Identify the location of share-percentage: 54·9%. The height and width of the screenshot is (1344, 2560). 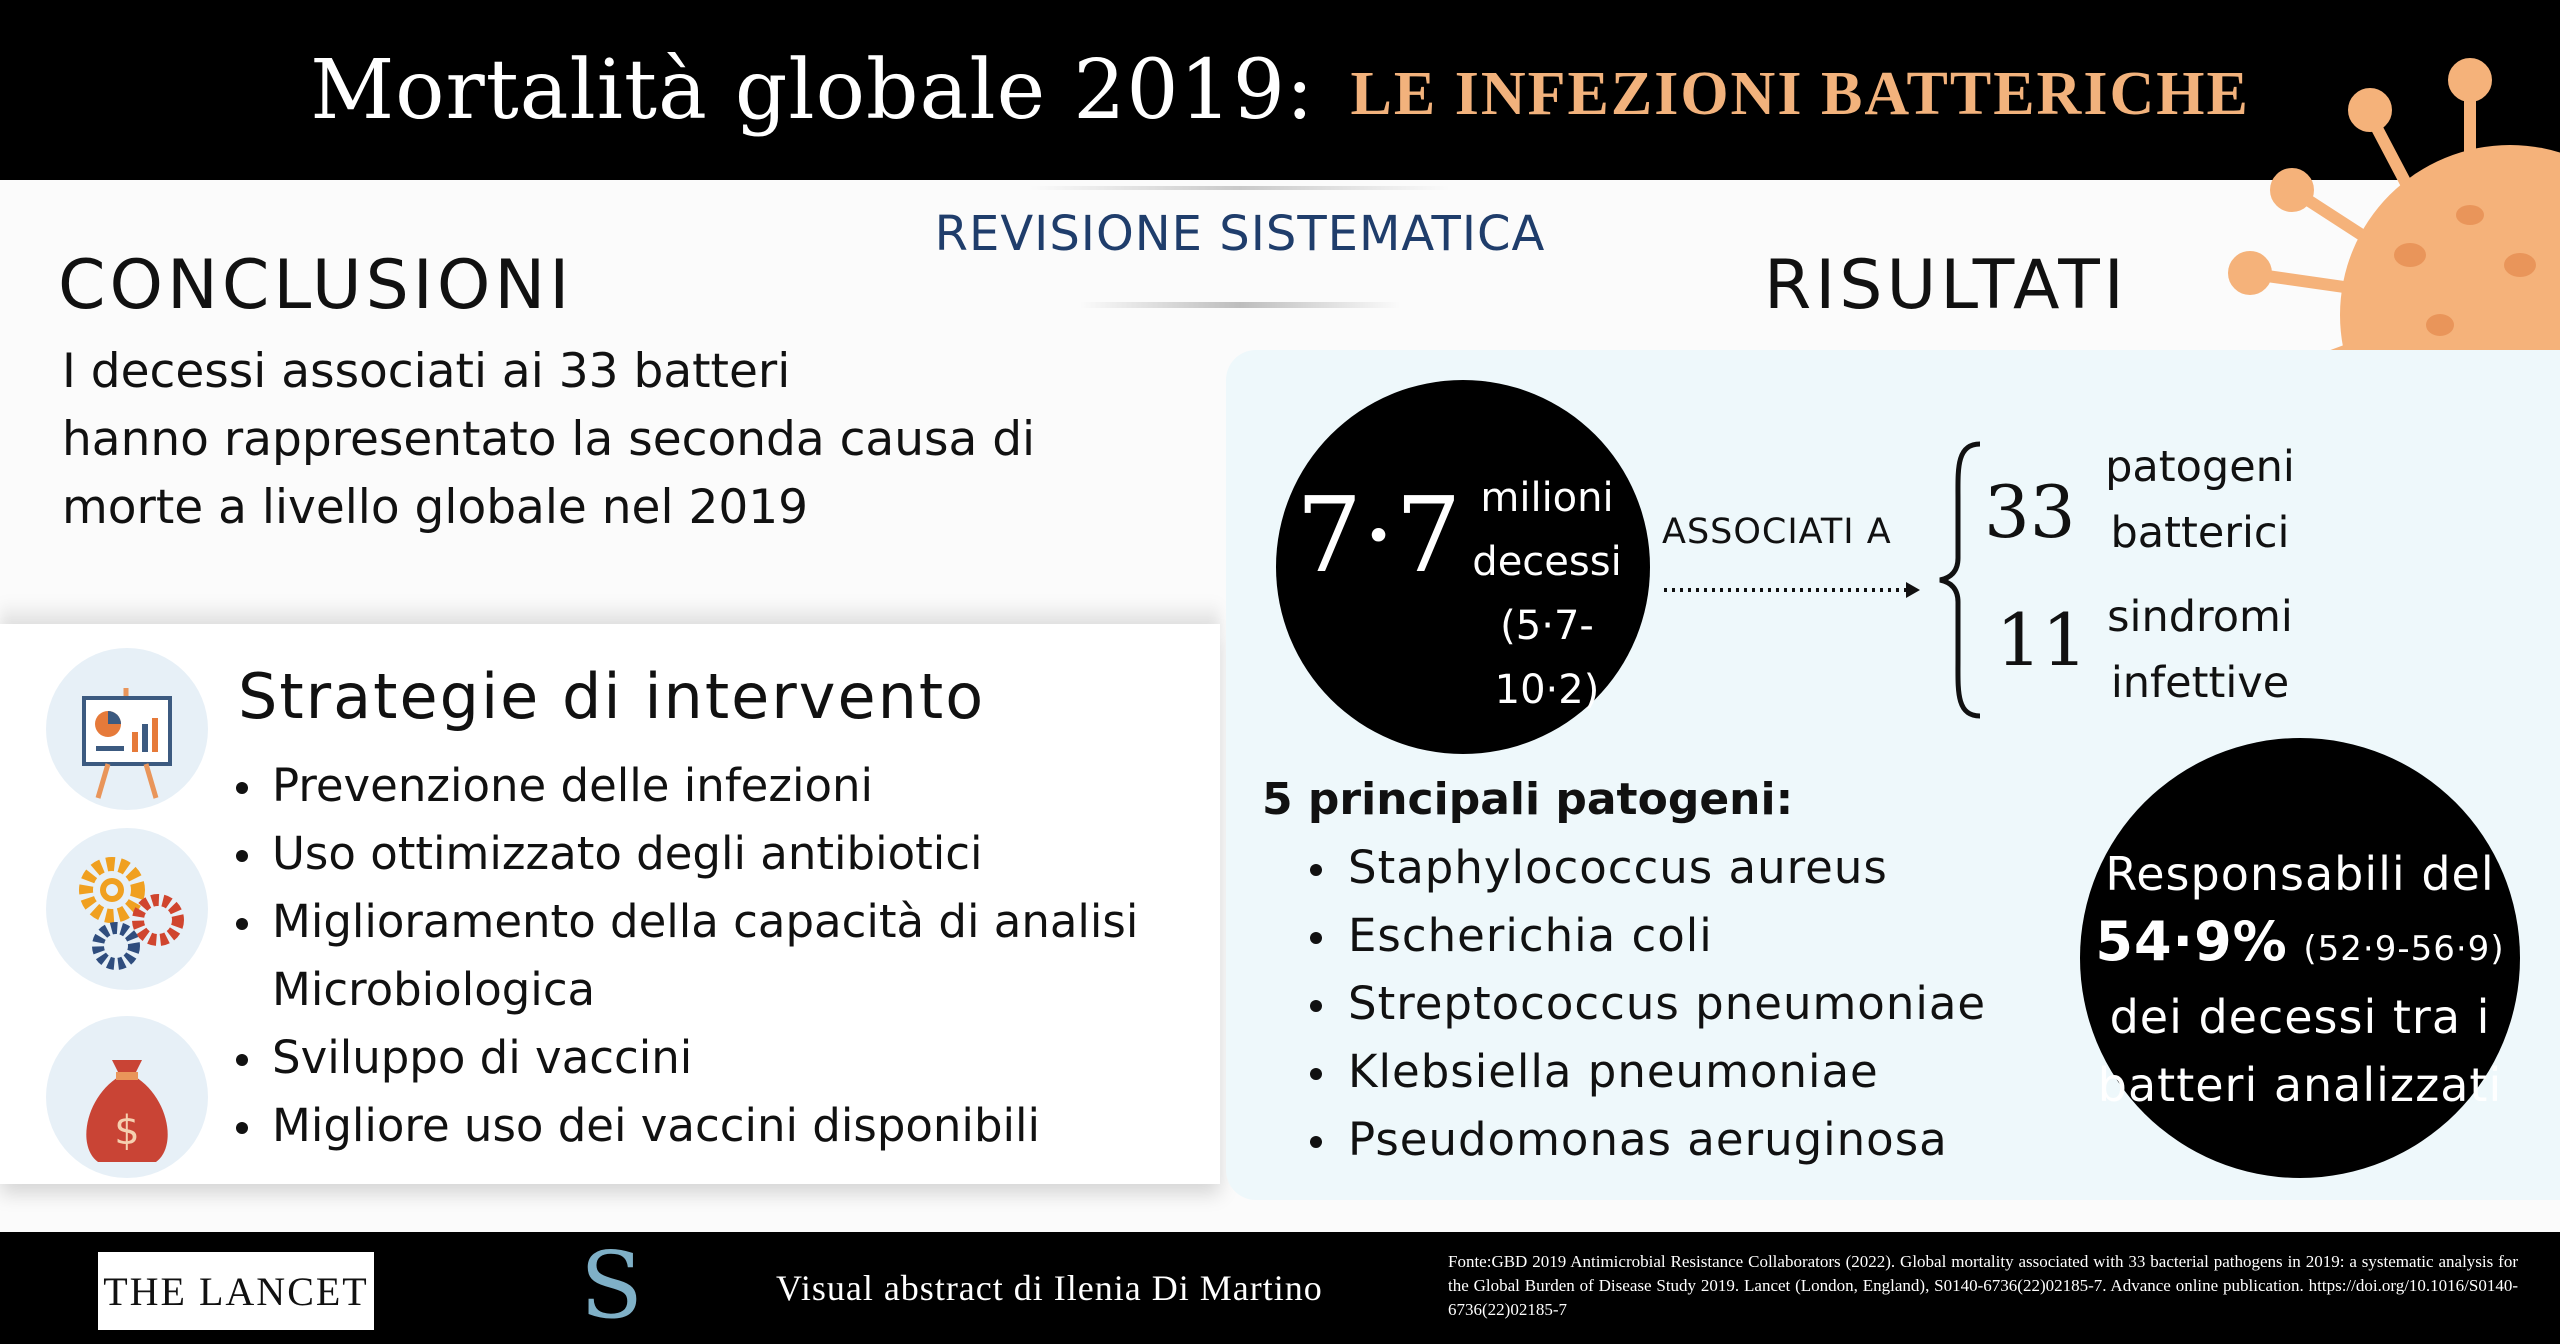
(2191, 941).